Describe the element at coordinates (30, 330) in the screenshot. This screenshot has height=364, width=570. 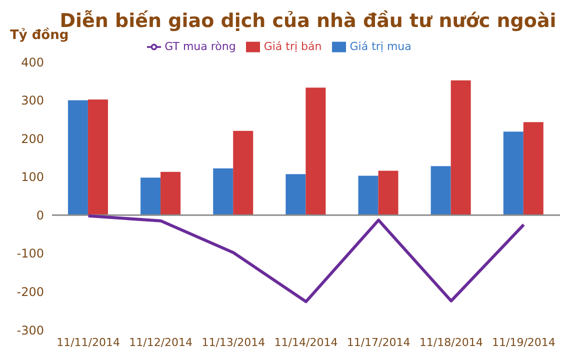
I see `y-tick-label: -300` at that location.